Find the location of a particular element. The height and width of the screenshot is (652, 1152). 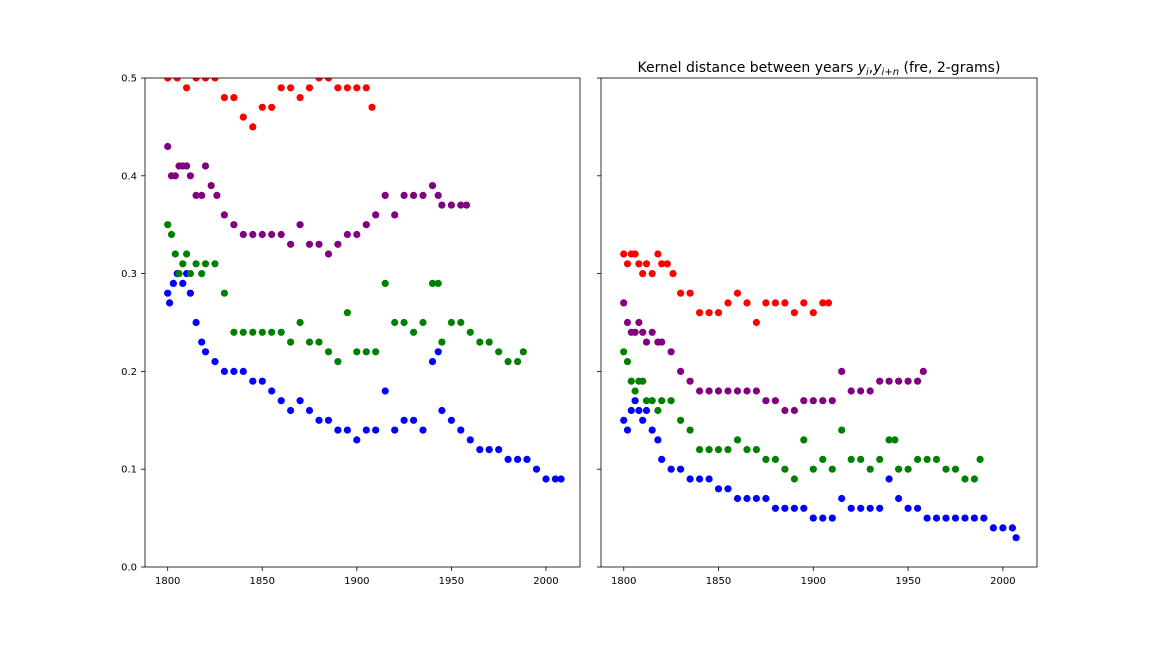

y-tick-label: 0.4 is located at coordinates (129, 176).